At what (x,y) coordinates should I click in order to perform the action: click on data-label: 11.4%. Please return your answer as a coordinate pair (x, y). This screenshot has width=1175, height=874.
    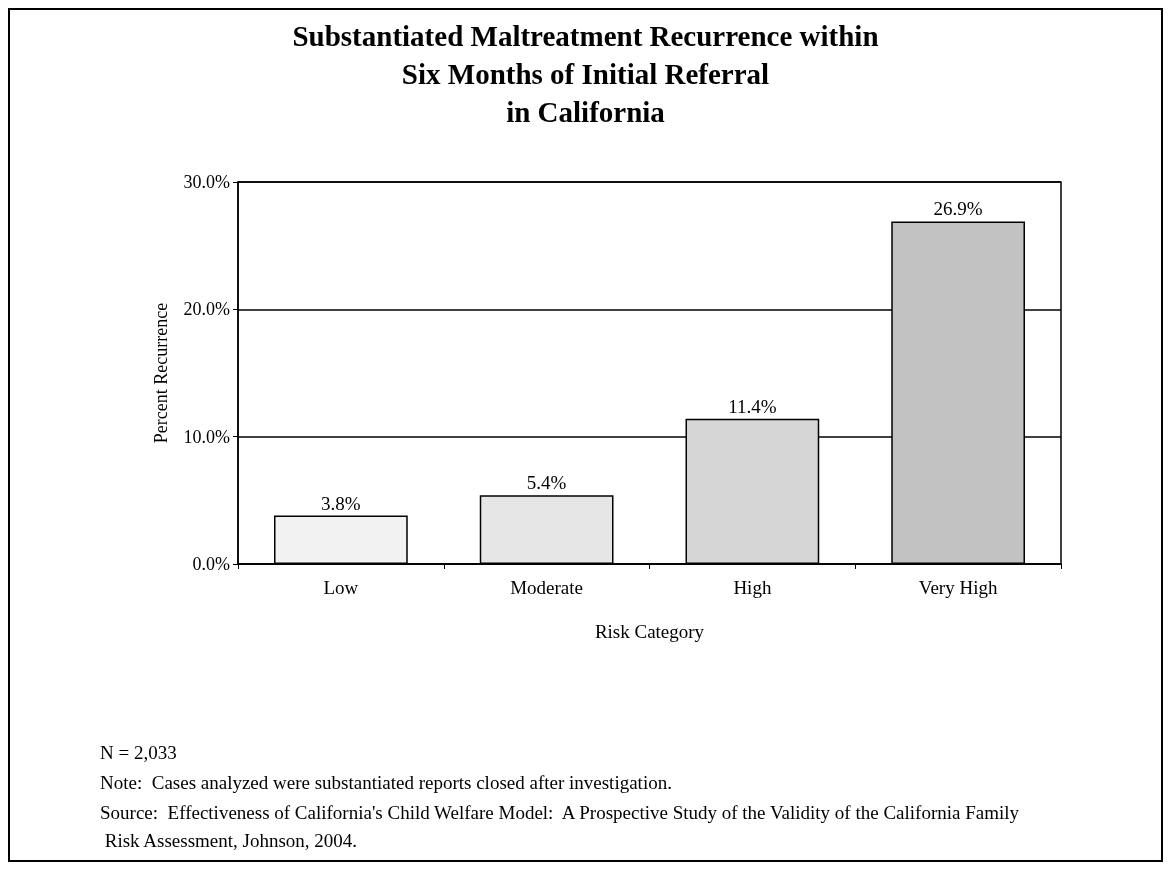
    Looking at the image, I should click on (752, 406).